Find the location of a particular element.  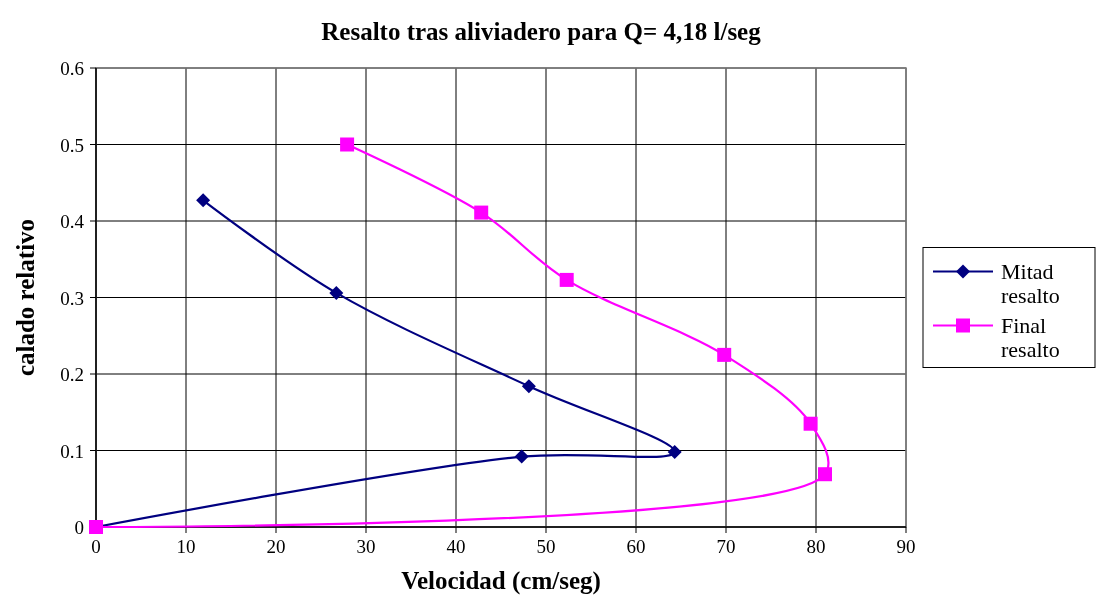

x-tick-label: 60 is located at coordinates (636, 546).